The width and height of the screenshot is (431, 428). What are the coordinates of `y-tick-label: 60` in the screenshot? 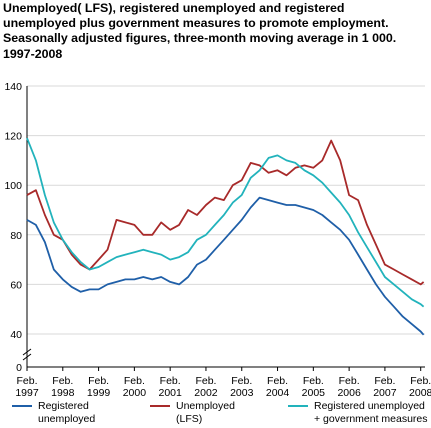 It's located at (16, 285).